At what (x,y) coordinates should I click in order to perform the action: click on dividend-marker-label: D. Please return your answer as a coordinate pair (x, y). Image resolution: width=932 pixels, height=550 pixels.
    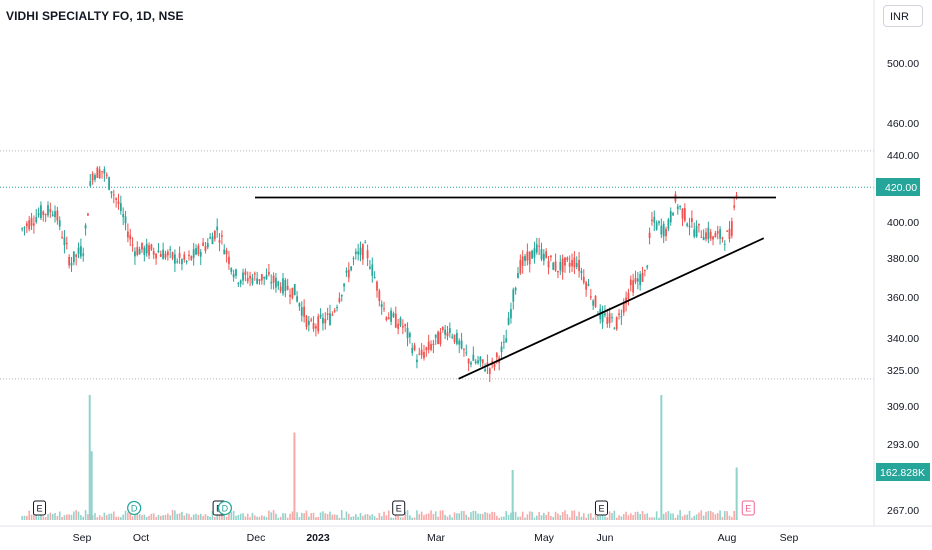
    Looking at the image, I should click on (225, 509).